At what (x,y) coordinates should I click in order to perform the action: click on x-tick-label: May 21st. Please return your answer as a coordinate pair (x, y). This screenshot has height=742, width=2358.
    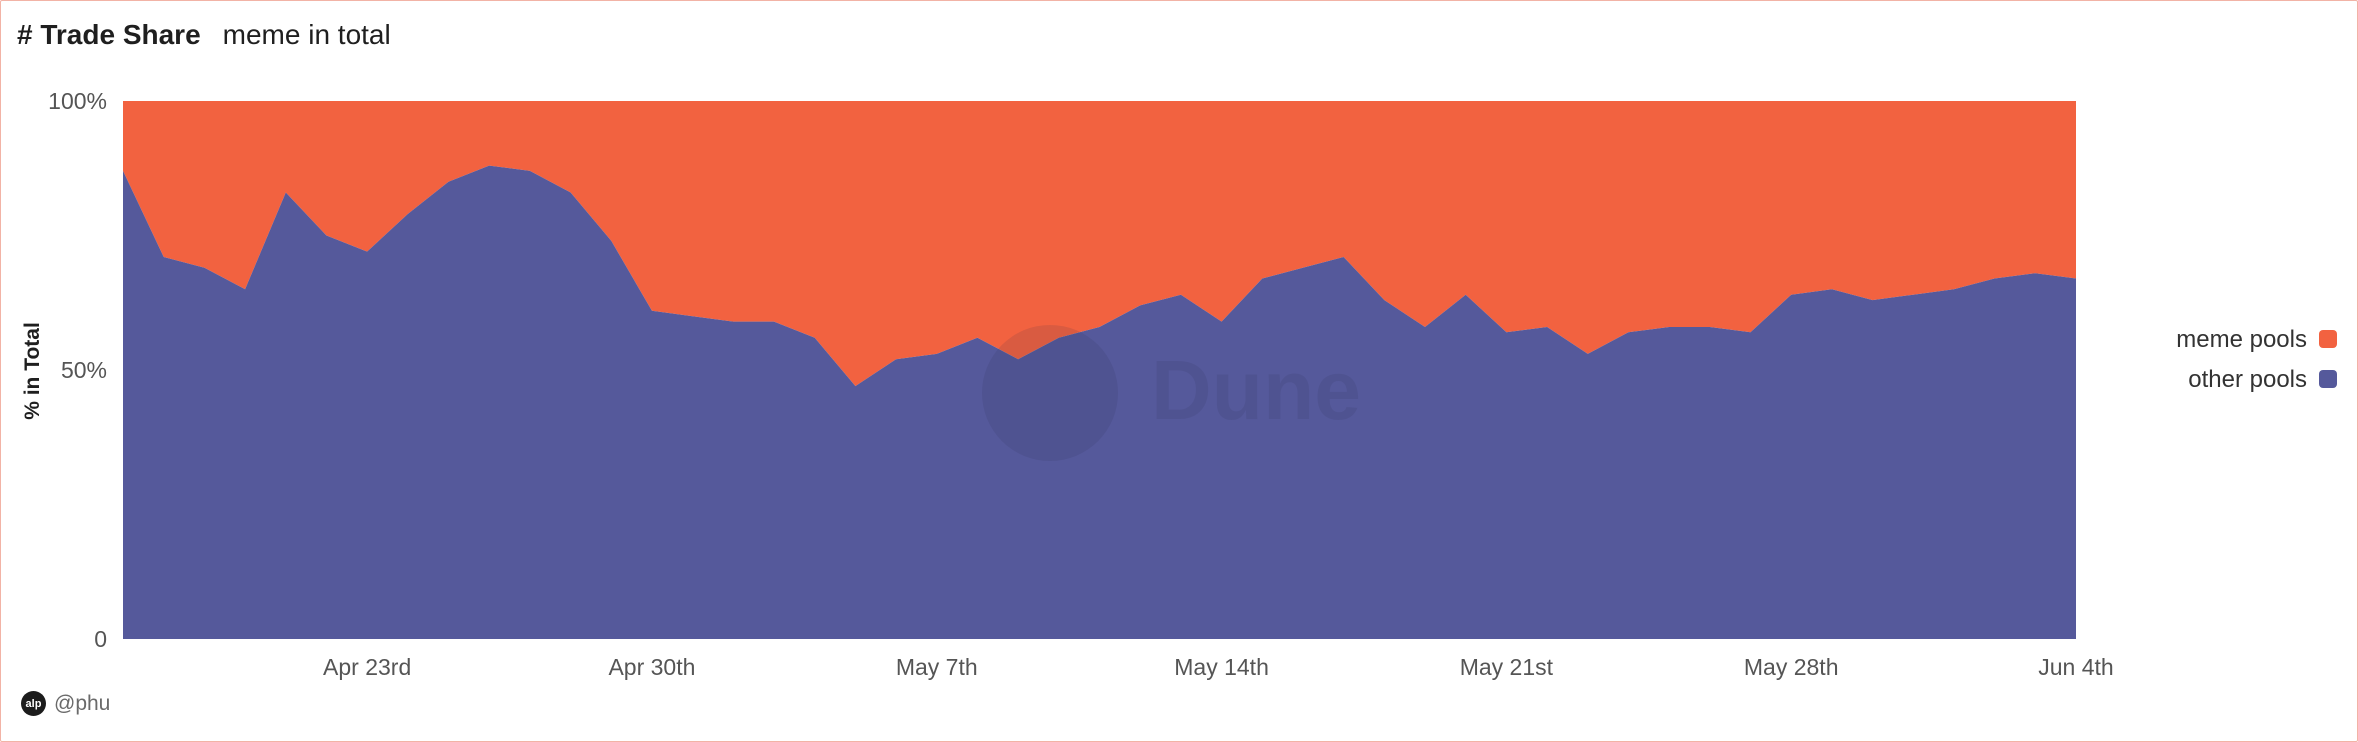
    Looking at the image, I should click on (1507, 667).